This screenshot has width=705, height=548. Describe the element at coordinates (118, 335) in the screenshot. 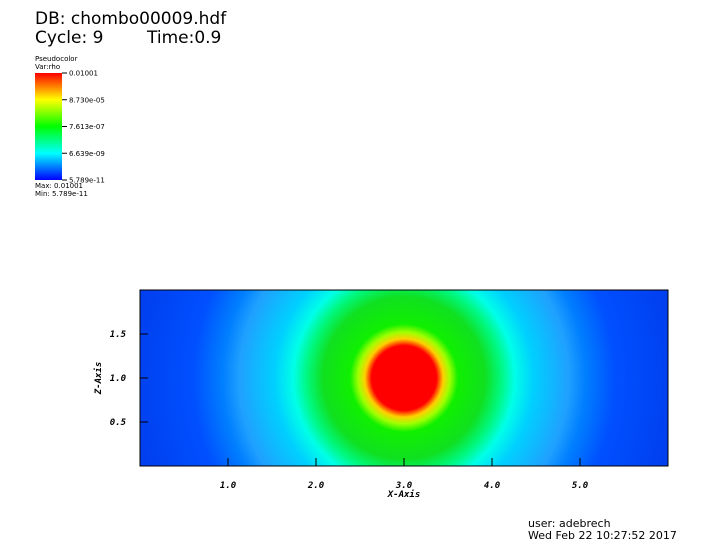

I see `y-tick-label: 1.5` at that location.